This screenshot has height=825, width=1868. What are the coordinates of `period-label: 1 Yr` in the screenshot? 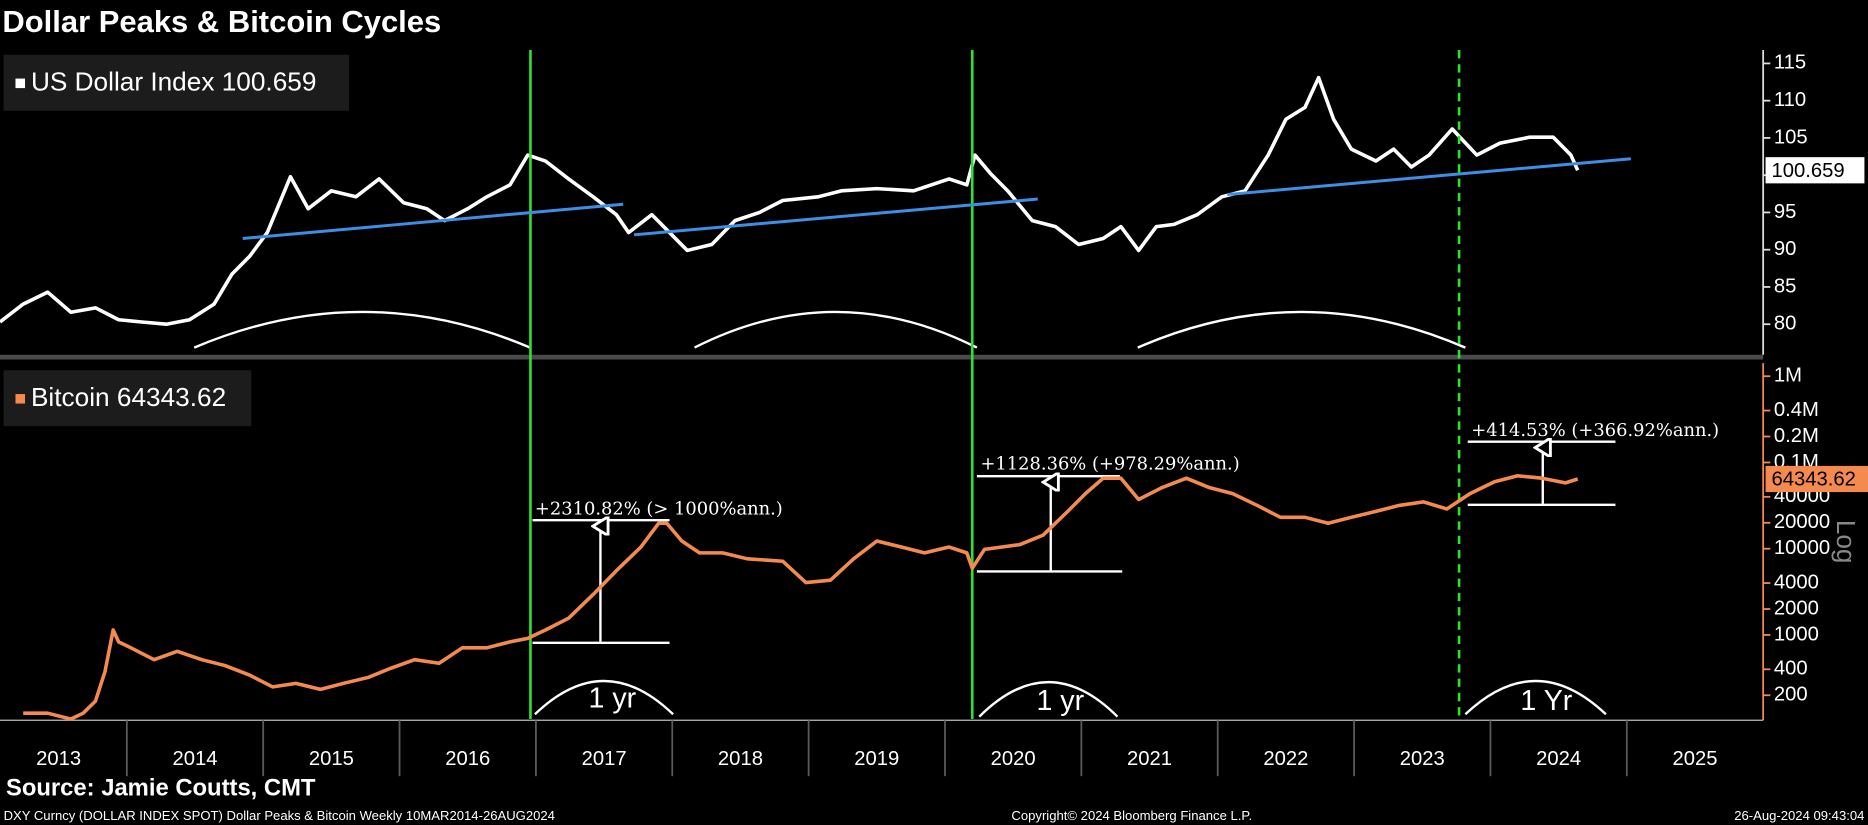 It's located at (1546, 701).